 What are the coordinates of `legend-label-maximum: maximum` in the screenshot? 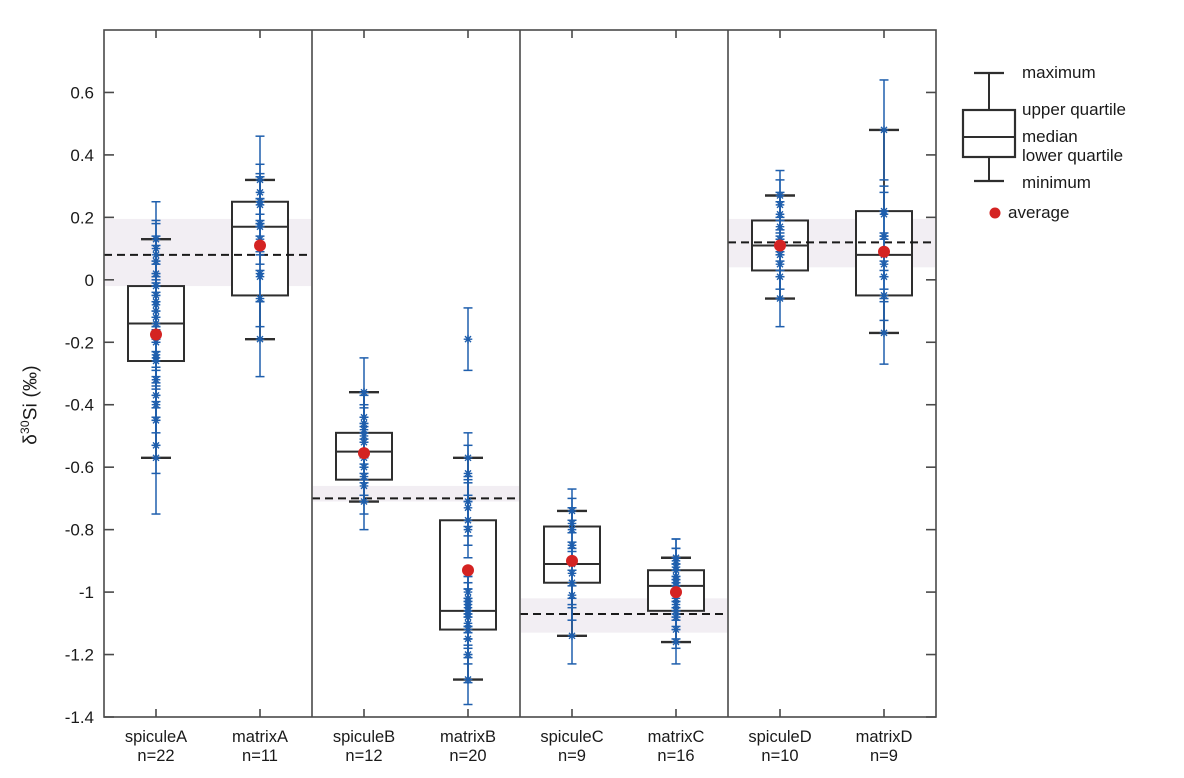 It's located at (1059, 72).